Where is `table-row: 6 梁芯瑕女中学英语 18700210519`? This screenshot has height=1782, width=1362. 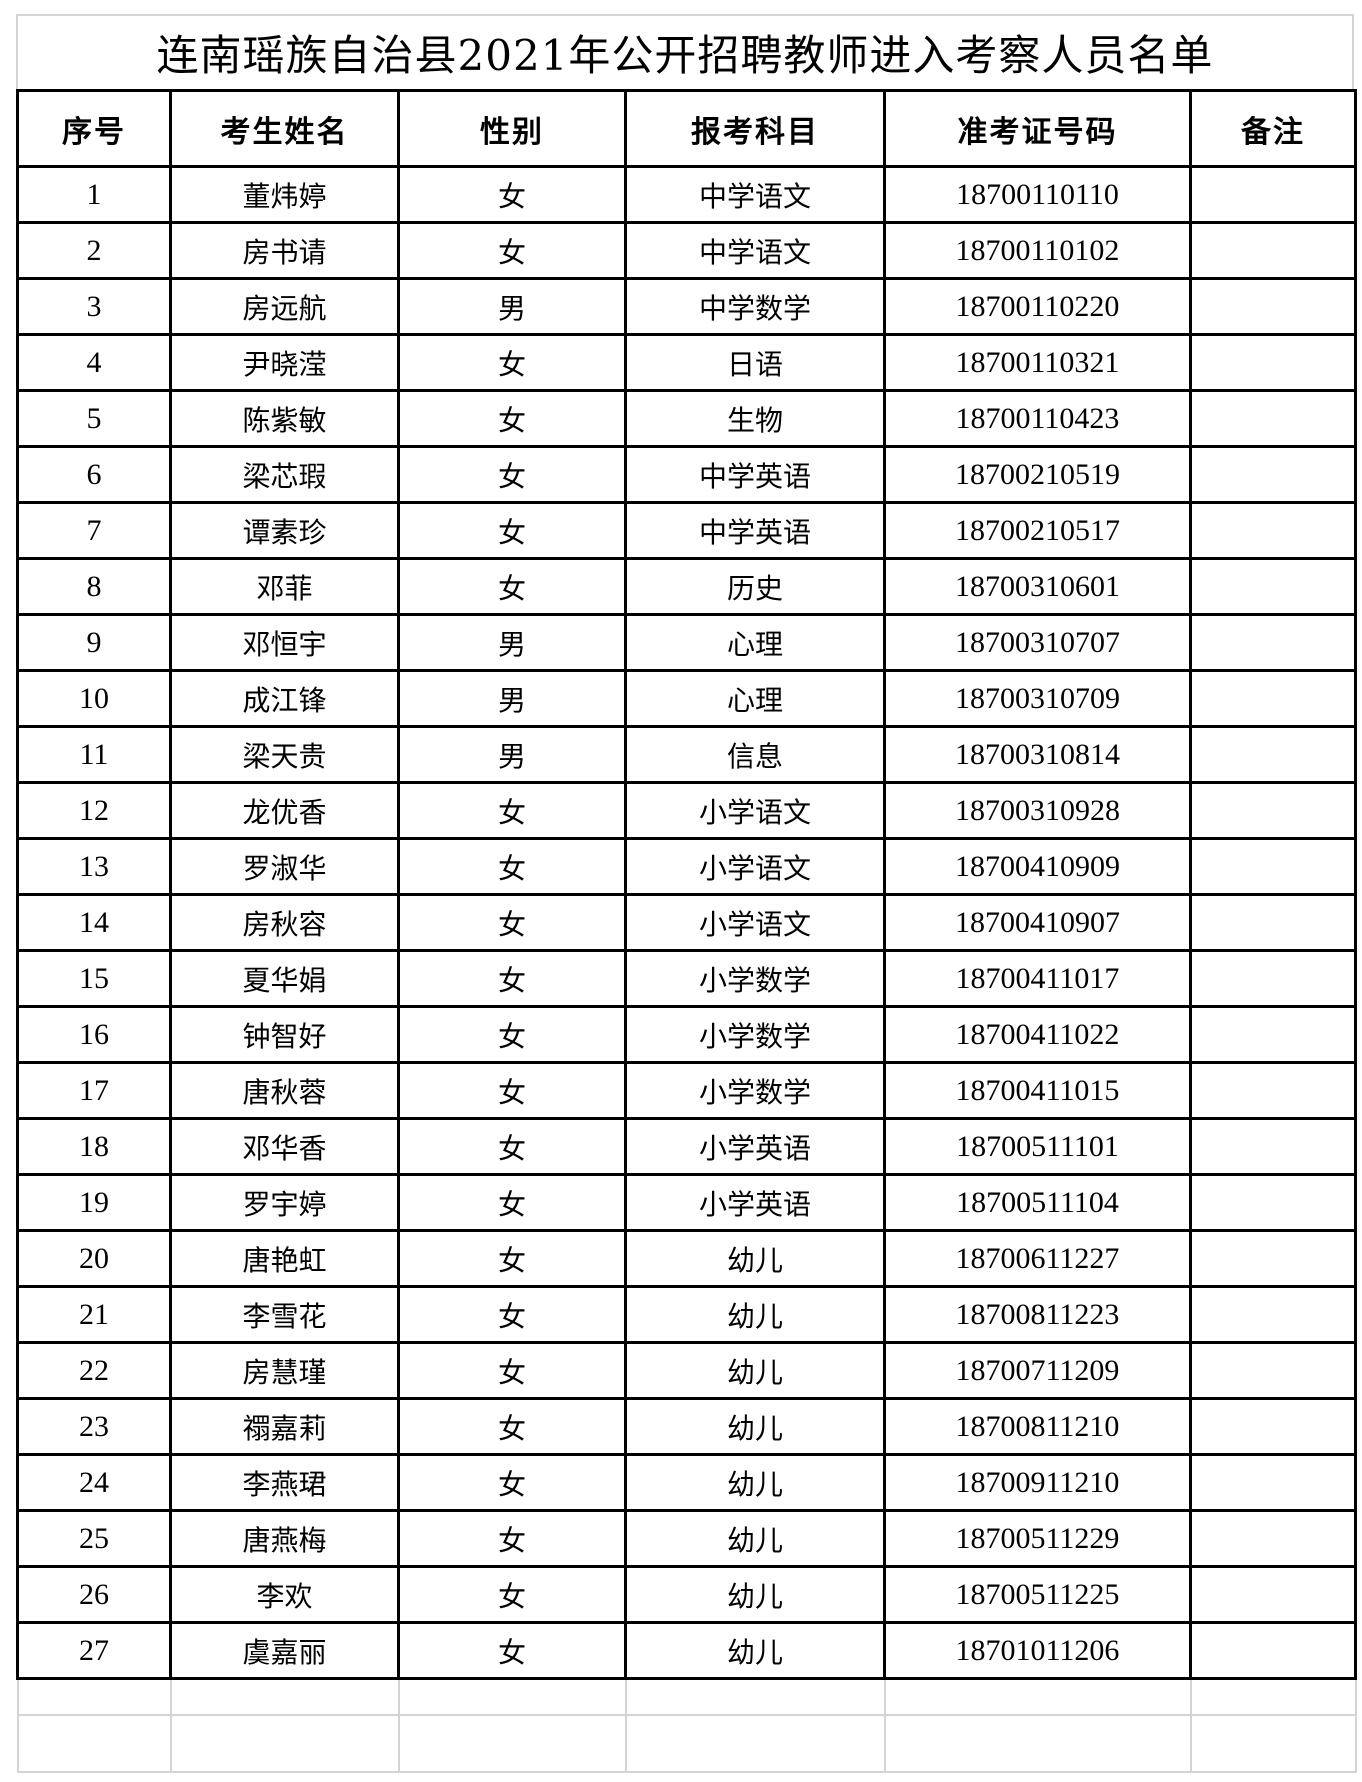 table-row: 6 梁芯瑕女中学英语 18700210519 is located at coordinates (686, 474).